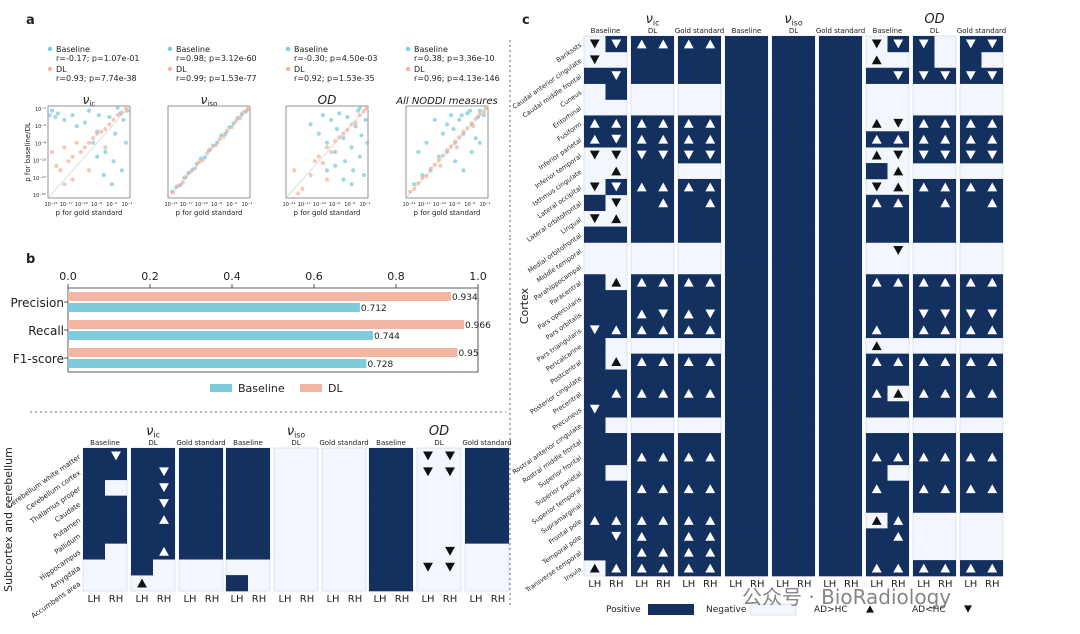 The image size is (1080, 634). I want to click on measure-title-symbol: ν, so click(290, 431).